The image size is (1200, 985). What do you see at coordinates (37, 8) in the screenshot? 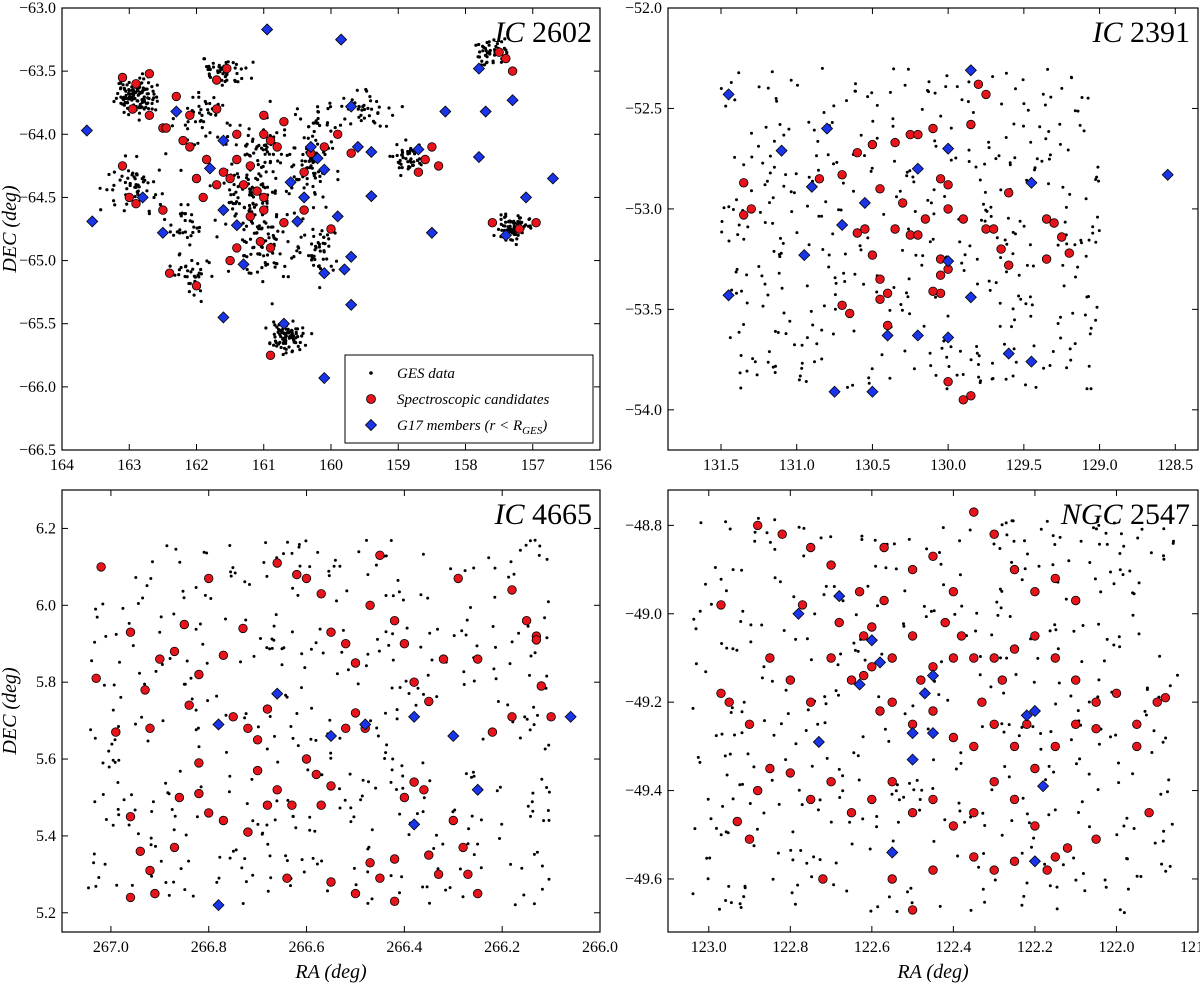
I see `y-tick-label: −63.0` at bounding box center [37, 8].